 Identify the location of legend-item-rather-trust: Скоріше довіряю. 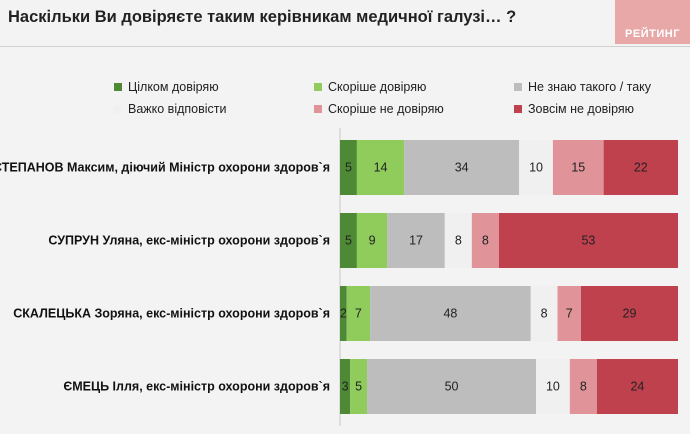
(414, 87).